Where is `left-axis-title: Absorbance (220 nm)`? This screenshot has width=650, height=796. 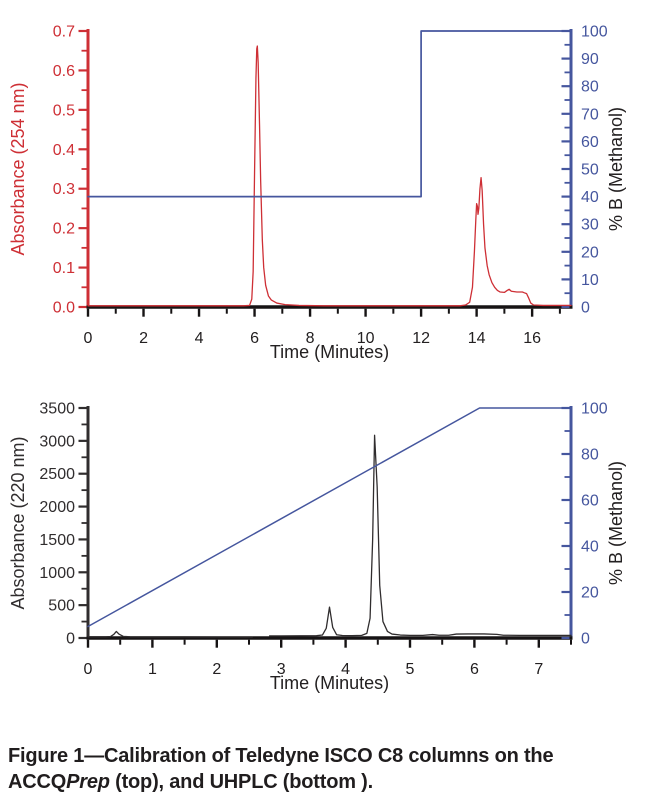
left-axis-title: Absorbance (220 nm) is located at coordinates (18, 522).